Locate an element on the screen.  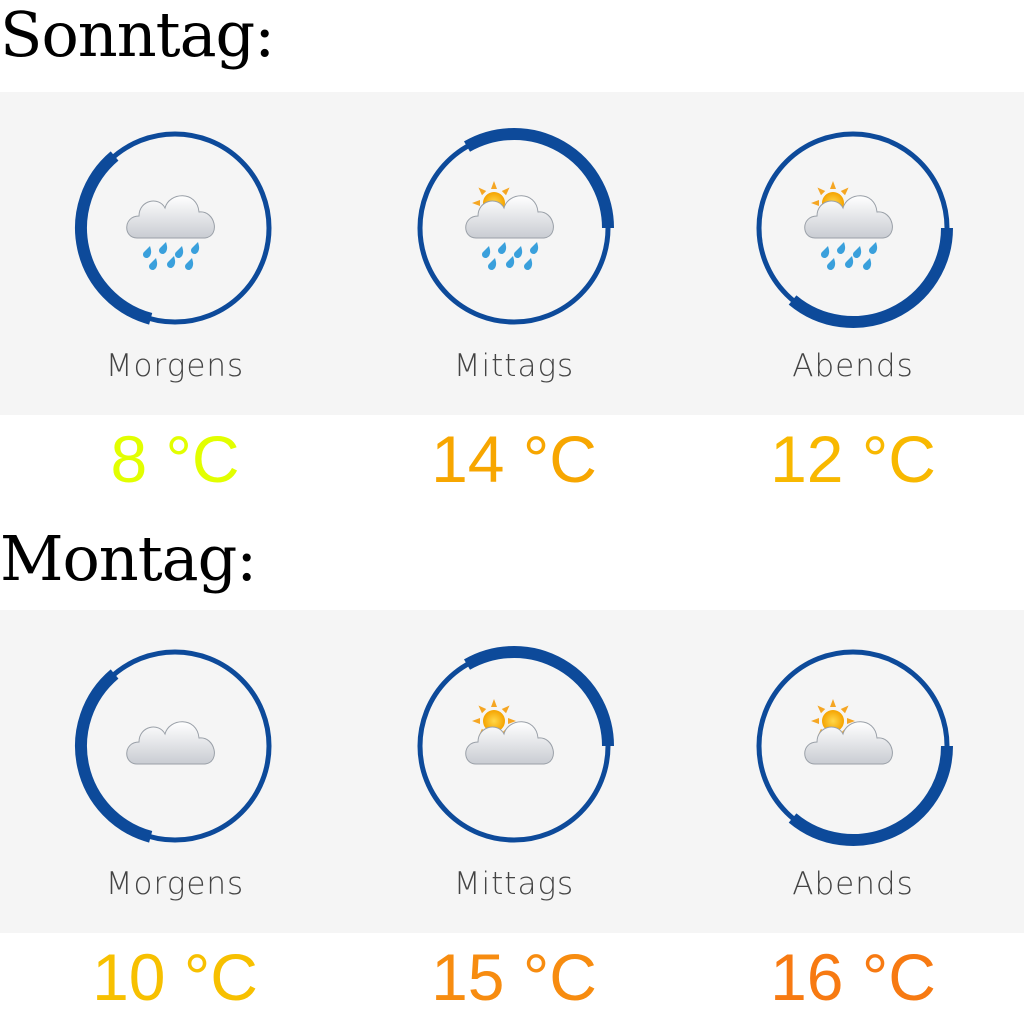
temperature: 8 °C is located at coordinates (175, 459).